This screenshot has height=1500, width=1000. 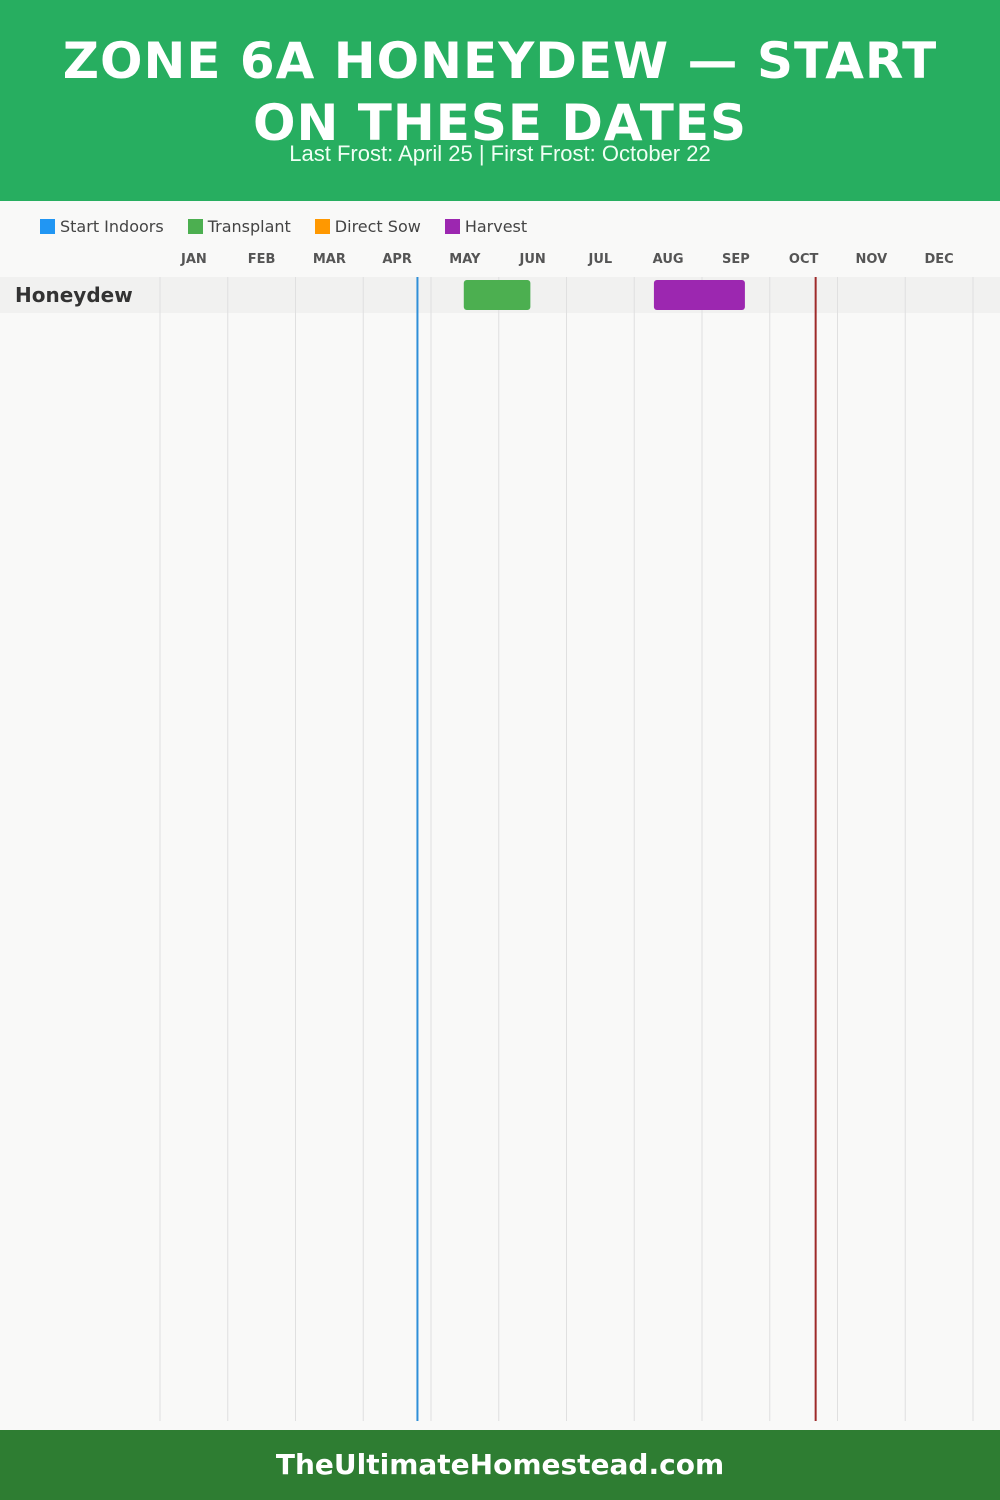 I want to click on legend-label: Direct Sow, so click(x=377, y=226).